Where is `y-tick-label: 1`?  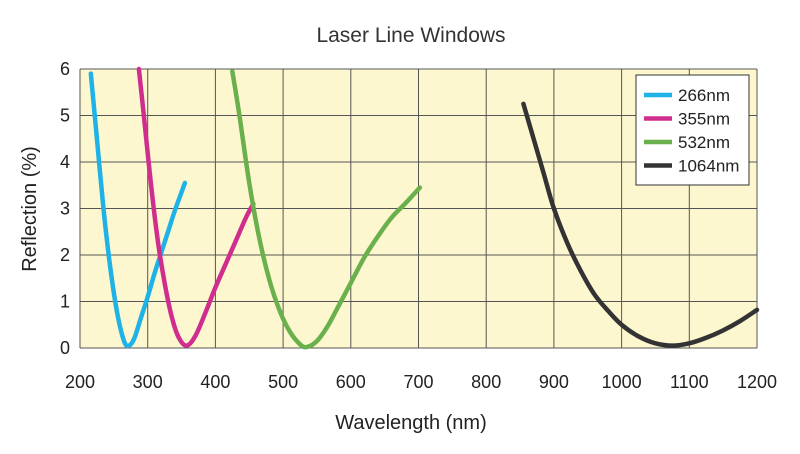 y-tick-label: 1 is located at coordinates (65, 302).